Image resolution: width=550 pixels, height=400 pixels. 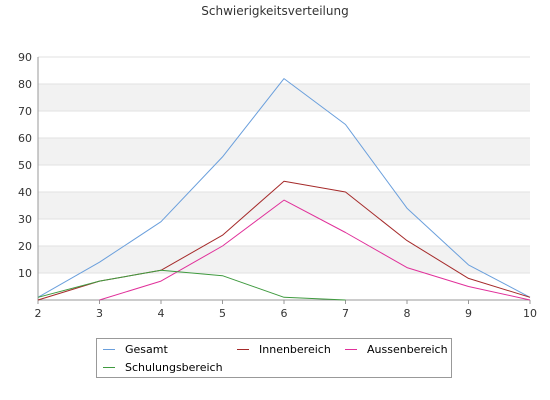 I want to click on x-tick-label-10: 10, so click(x=530, y=313).